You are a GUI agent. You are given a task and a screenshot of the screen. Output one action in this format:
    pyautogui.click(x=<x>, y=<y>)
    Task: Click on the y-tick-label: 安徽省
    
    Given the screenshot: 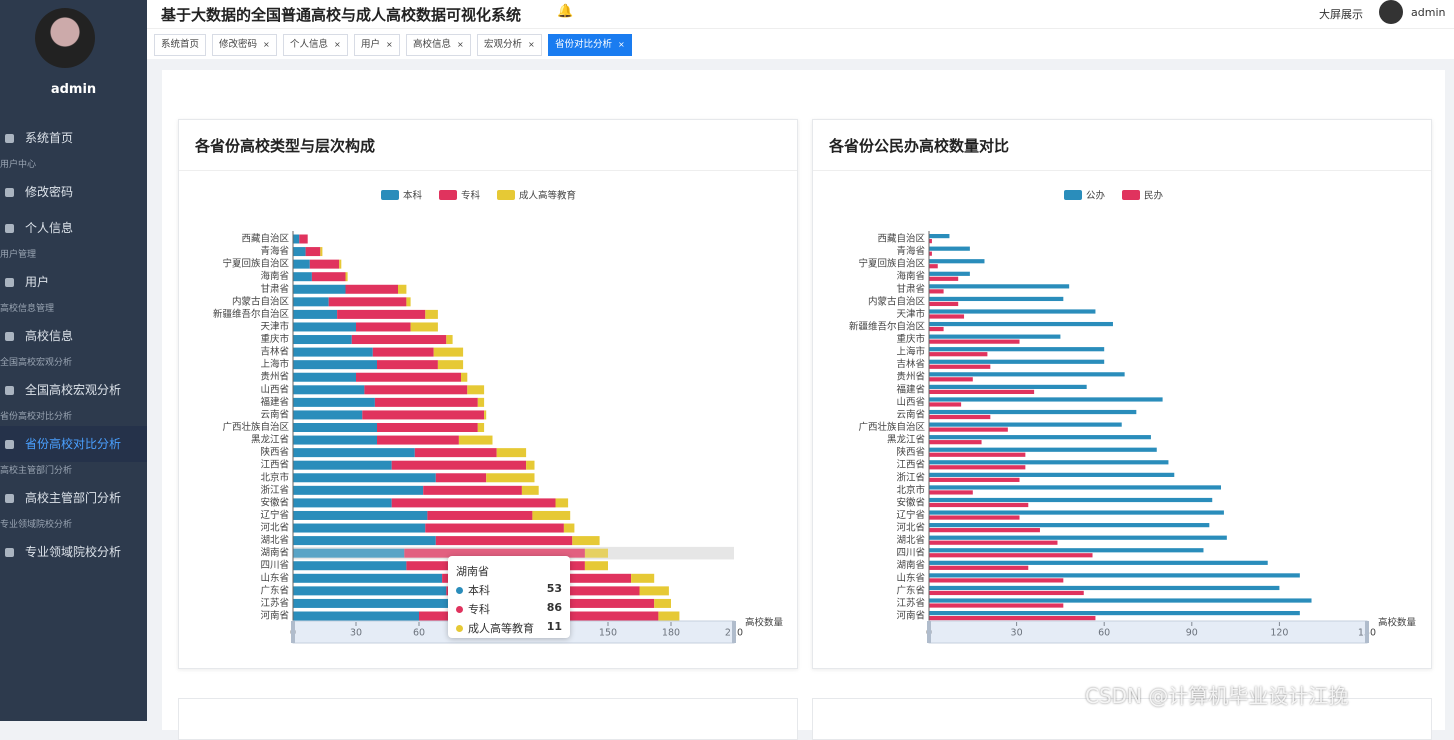 What is the action you would take?
    pyautogui.click(x=274, y=502)
    